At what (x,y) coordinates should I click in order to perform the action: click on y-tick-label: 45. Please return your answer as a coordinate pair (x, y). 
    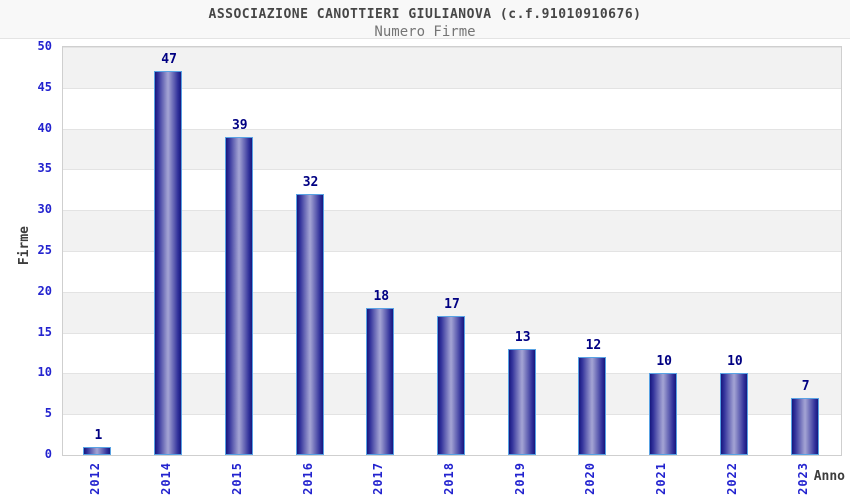
    Looking at the image, I should click on (44, 86).